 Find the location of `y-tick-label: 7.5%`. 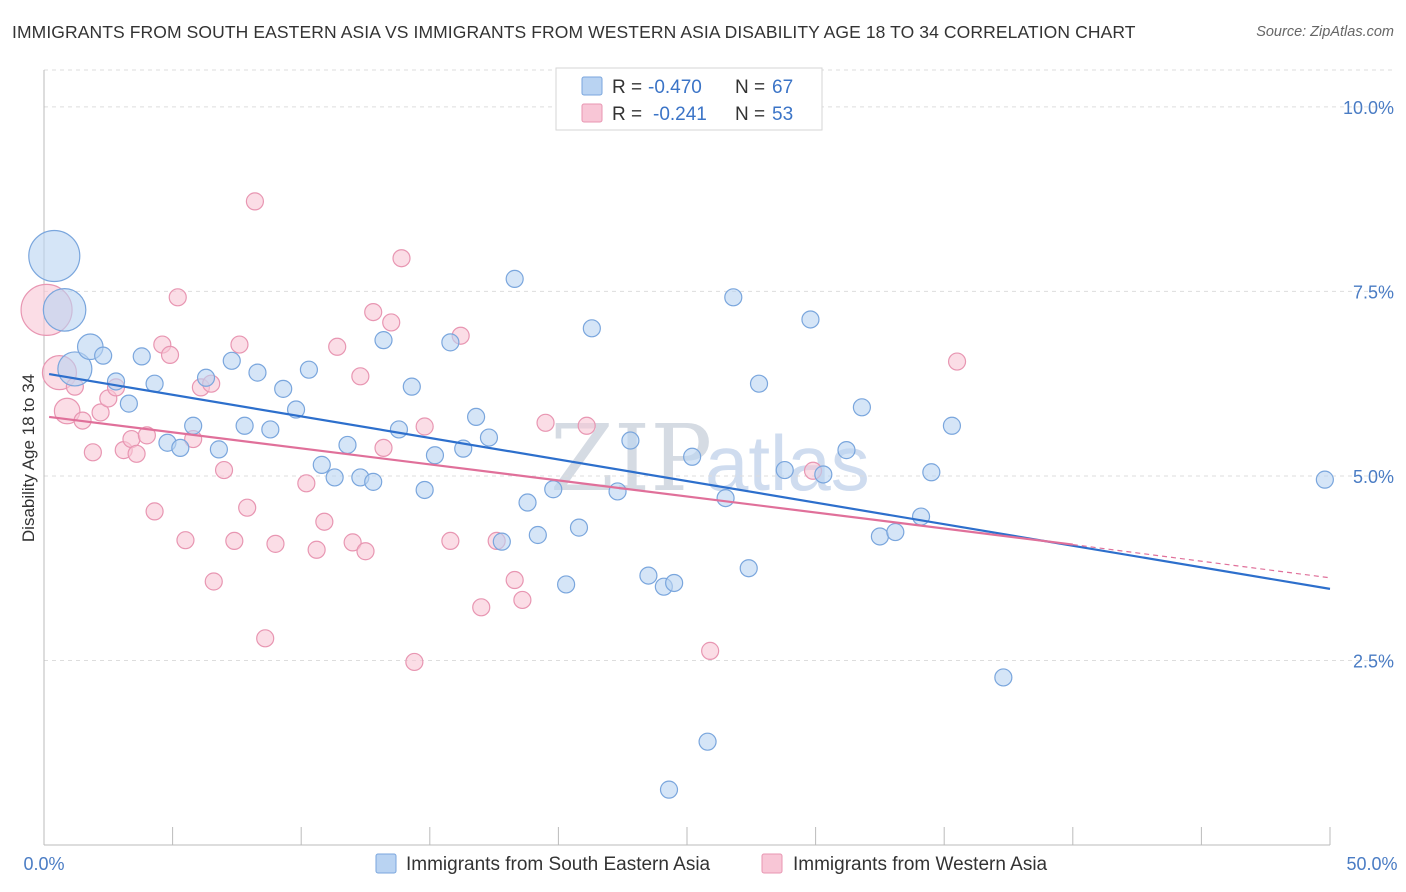

y-tick-label: 7.5% is located at coordinates (1373, 292).